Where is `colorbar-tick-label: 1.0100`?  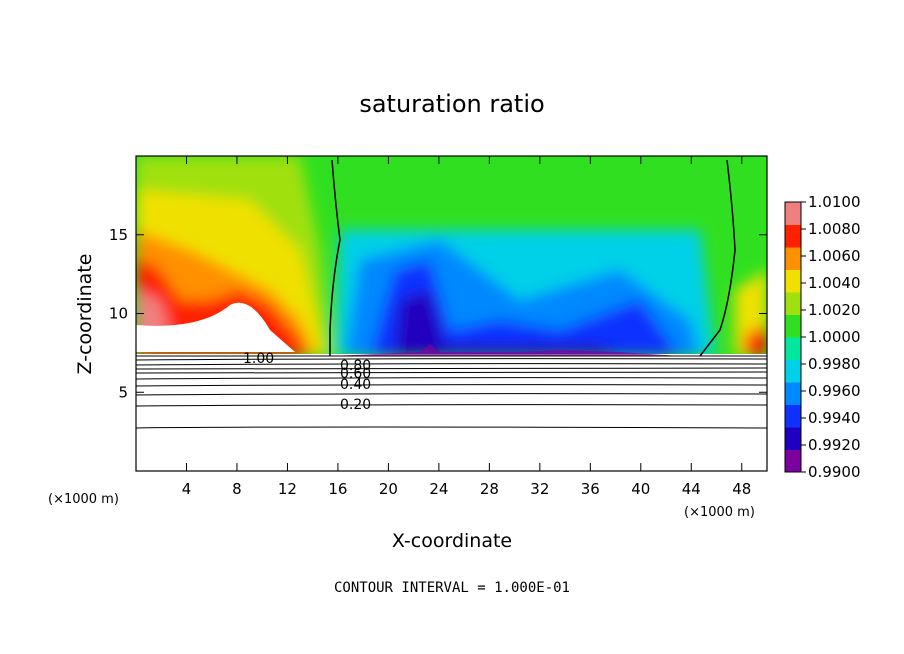 colorbar-tick-label: 1.0100 is located at coordinates (834, 202).